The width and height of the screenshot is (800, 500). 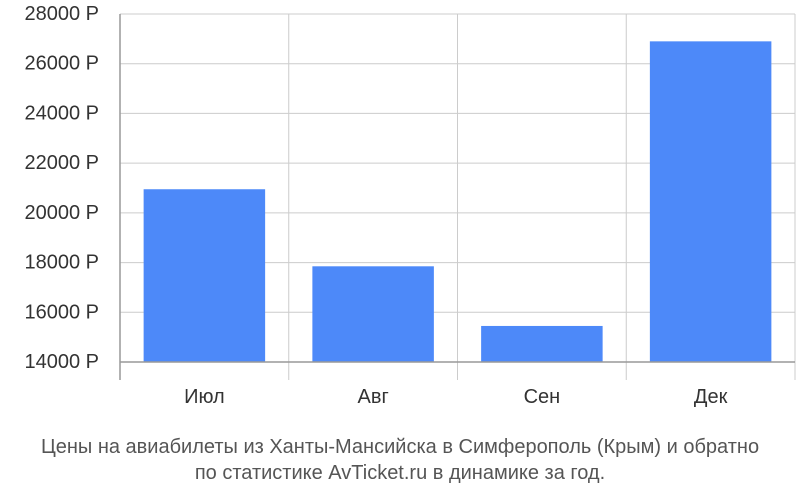 What do you see at coordinates (61, 113) in the screenshot?
I see `y-tick-label: 24000 Р` at bounding box center [61, 113].